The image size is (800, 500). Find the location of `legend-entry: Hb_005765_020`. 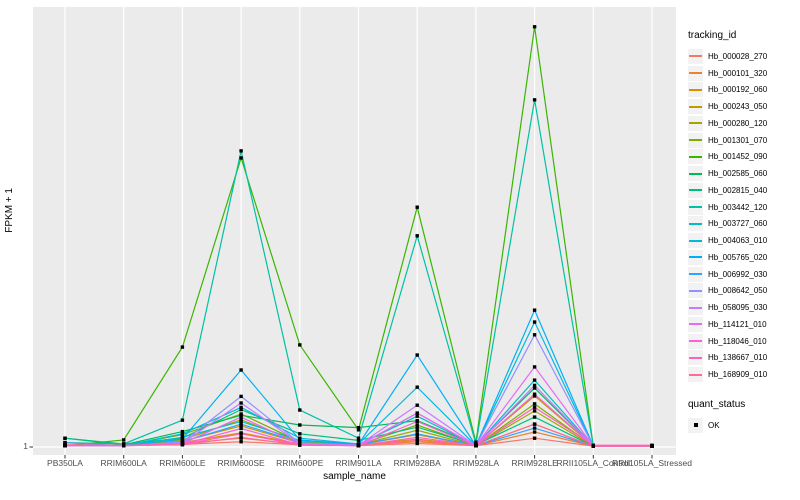

legend-entry: Hb_005765_020 is located at coordinates (743, 257).